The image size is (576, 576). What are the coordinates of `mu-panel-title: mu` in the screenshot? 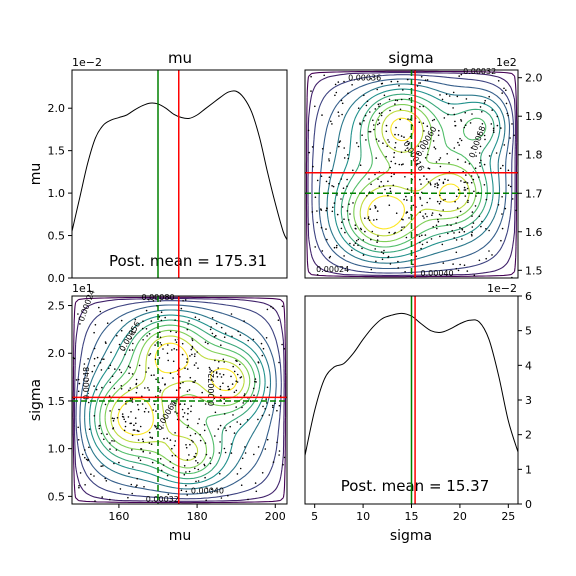 It's located at (180, 58).